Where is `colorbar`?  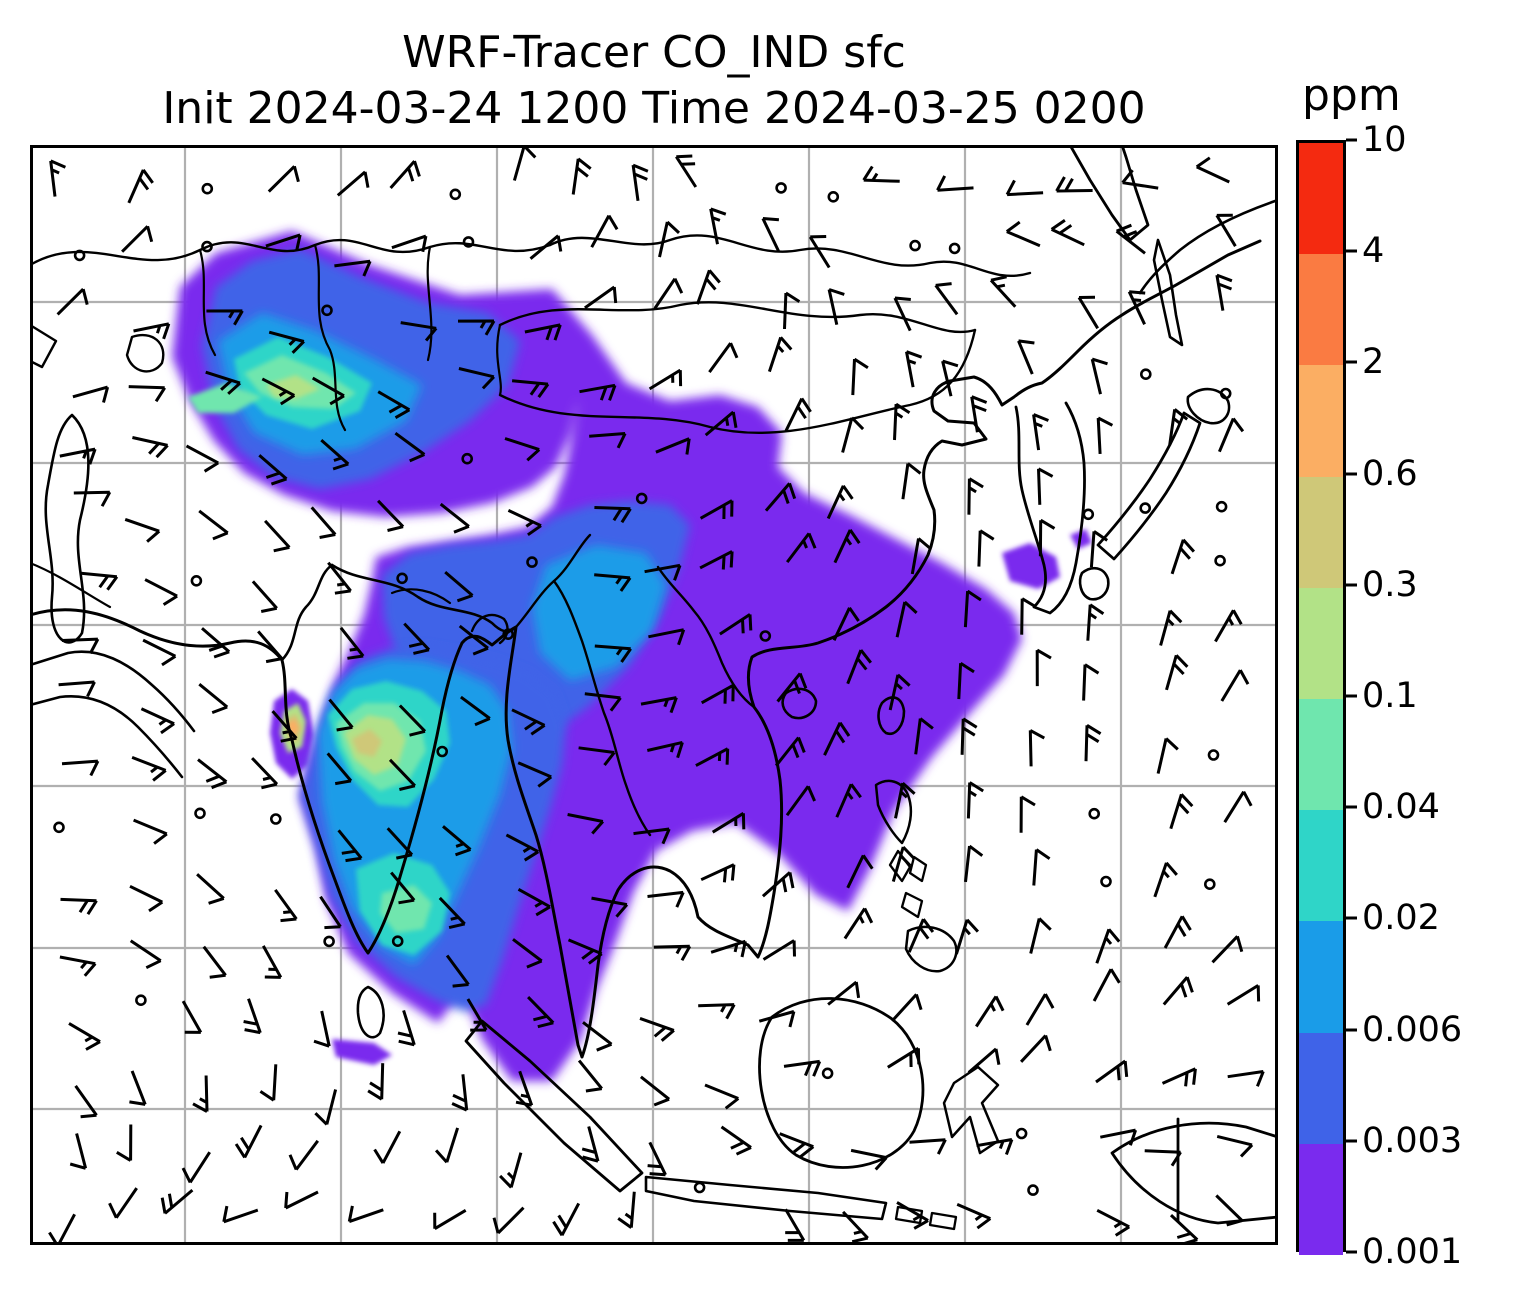
colorbar is located at coordinates (1321, 698).